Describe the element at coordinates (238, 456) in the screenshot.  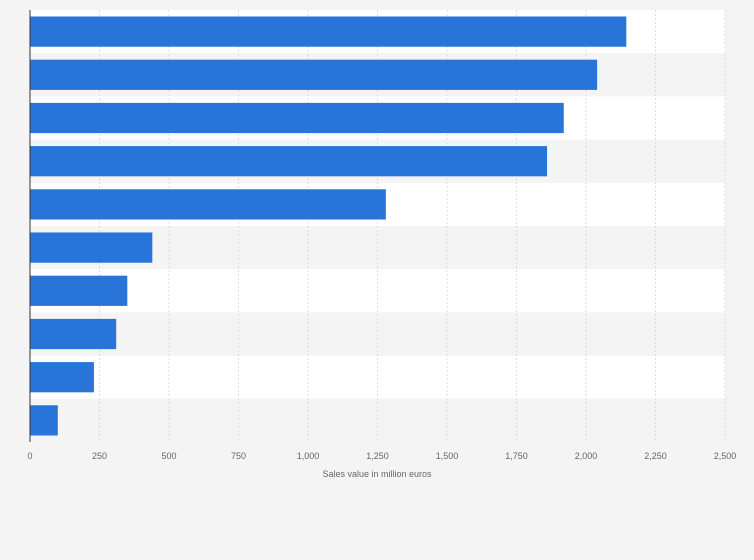
I see `x-tick-label: 750` at that location.